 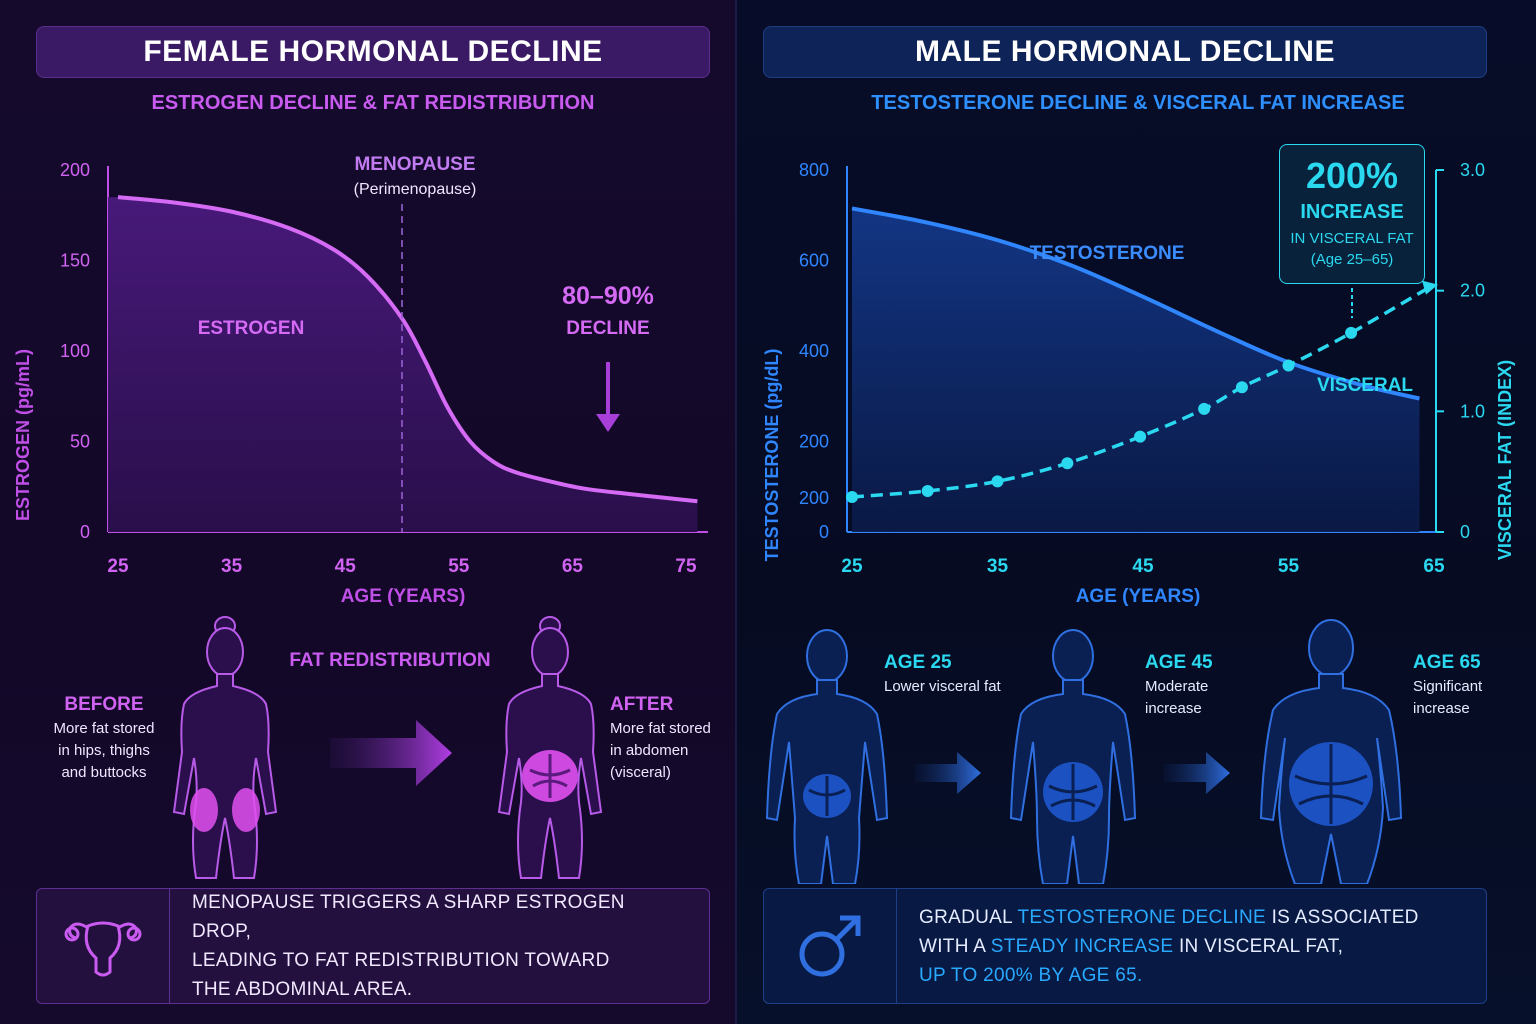 What do you see at coordinates (918, 662) in the screenshot?
I see `stage-heading: AGE 25` at bounding box center [918, 662].